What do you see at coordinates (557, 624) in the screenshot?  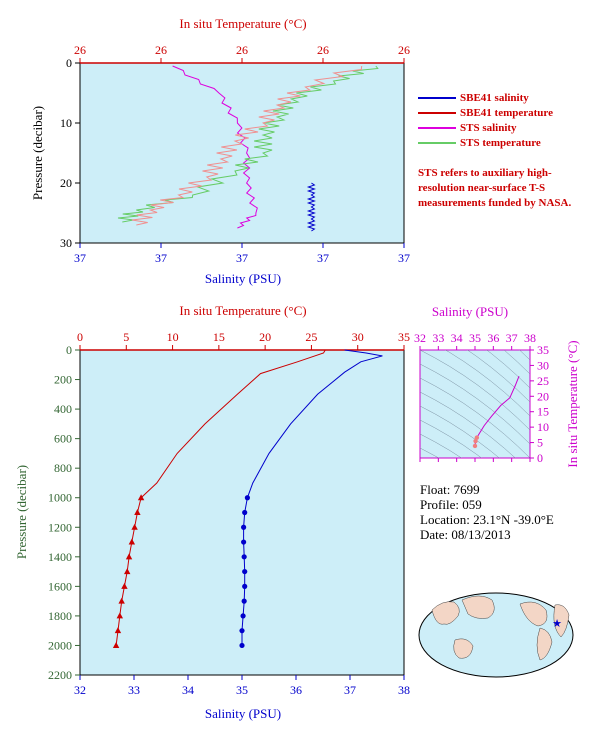 I see `float-location-star-icon: ★` at bounding box center [557, 624].